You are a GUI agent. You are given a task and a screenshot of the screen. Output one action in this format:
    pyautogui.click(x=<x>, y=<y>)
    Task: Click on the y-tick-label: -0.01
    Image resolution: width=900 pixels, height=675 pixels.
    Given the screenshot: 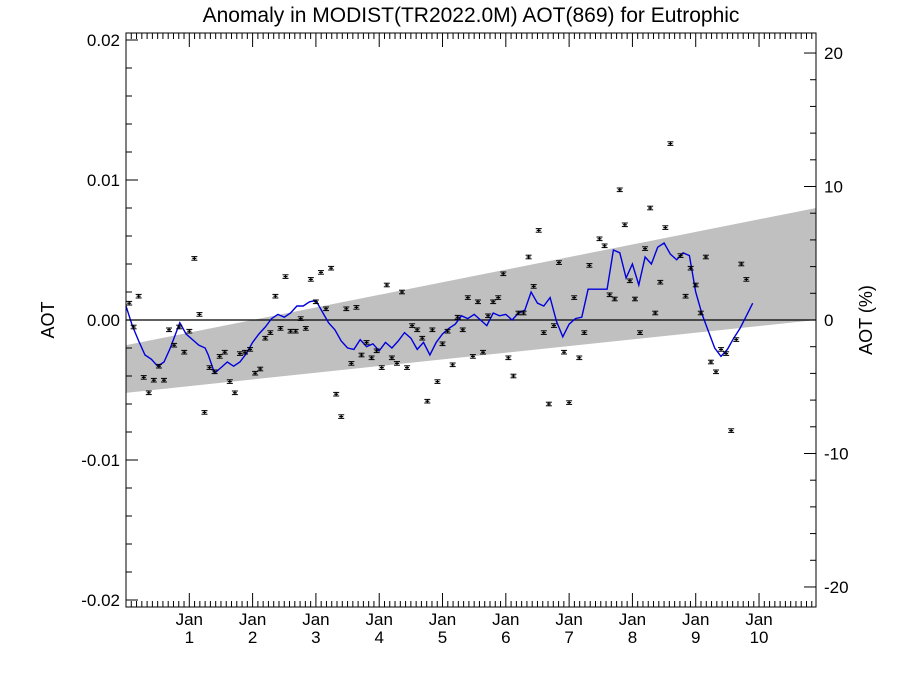 What is the action you would take?
    pyautogui.click(x=100, y=460)
    